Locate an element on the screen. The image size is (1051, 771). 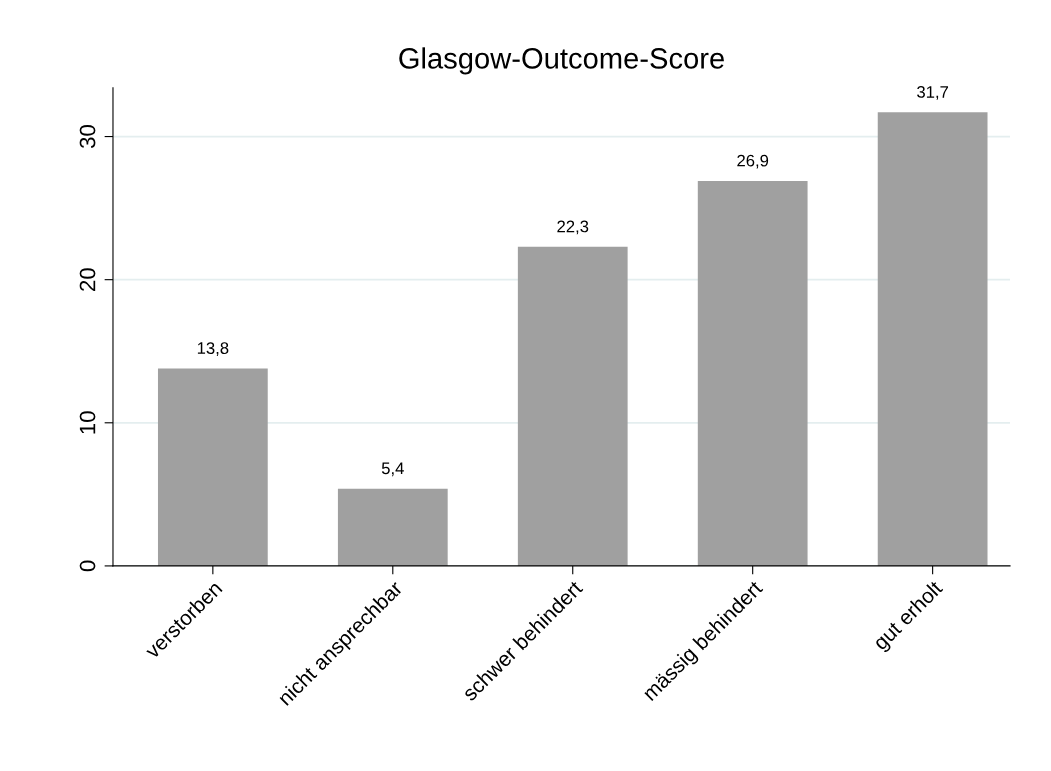
y-tick-label: 10 is located at coordinates (87, 422).